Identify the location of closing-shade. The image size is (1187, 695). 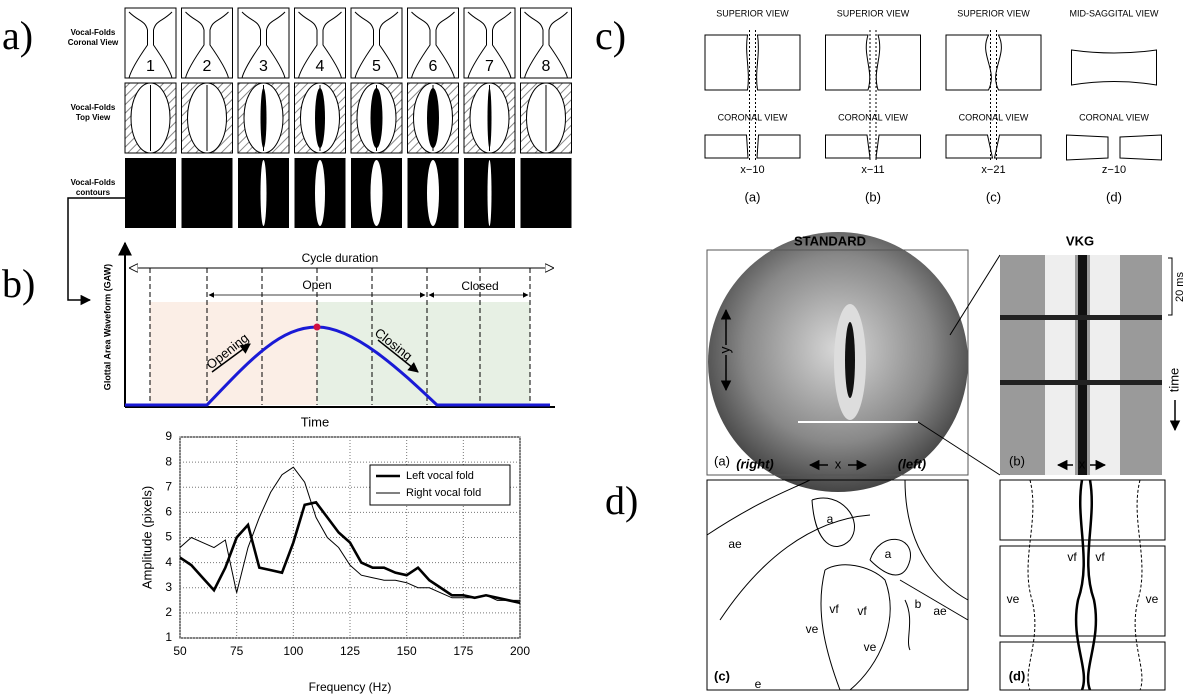
(423, 353).